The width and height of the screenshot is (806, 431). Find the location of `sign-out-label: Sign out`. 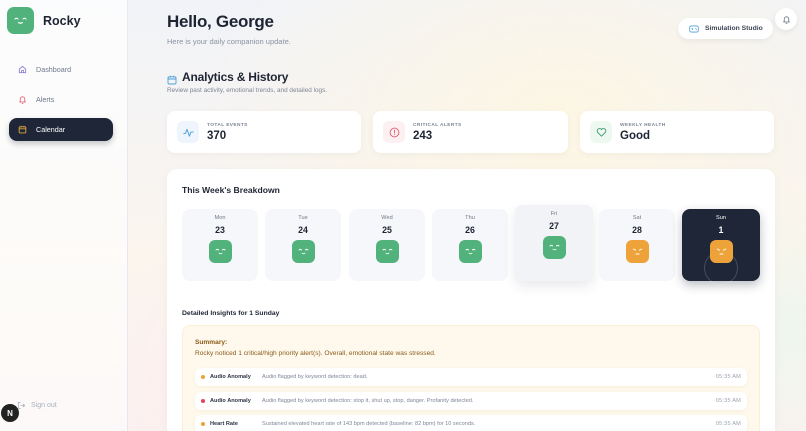

sign-out-label: Sign out is located at coordinates (44, 405).